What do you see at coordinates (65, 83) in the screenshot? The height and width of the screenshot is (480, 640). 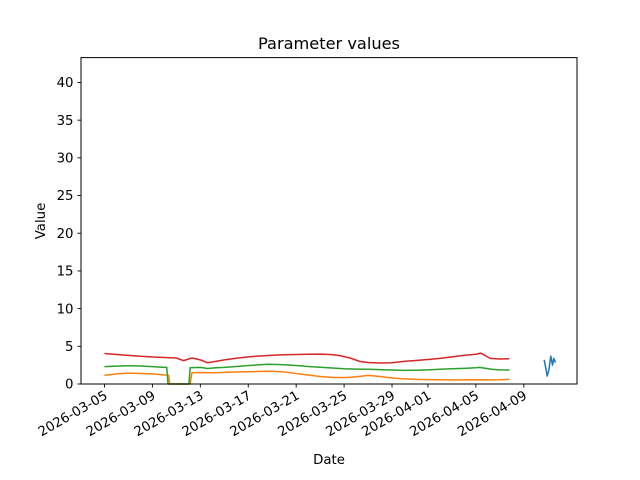 I see `y-tick-label: 40` at bounding box center [65, 83].